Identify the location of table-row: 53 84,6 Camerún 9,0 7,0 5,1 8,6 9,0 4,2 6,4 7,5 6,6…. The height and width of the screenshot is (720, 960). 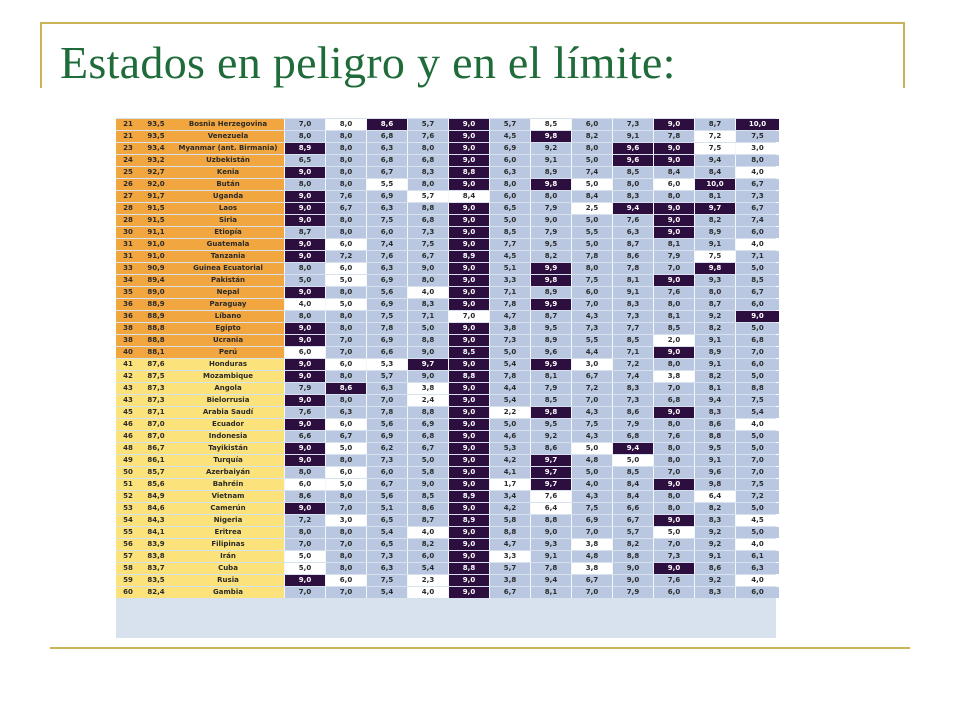
(447, 508).